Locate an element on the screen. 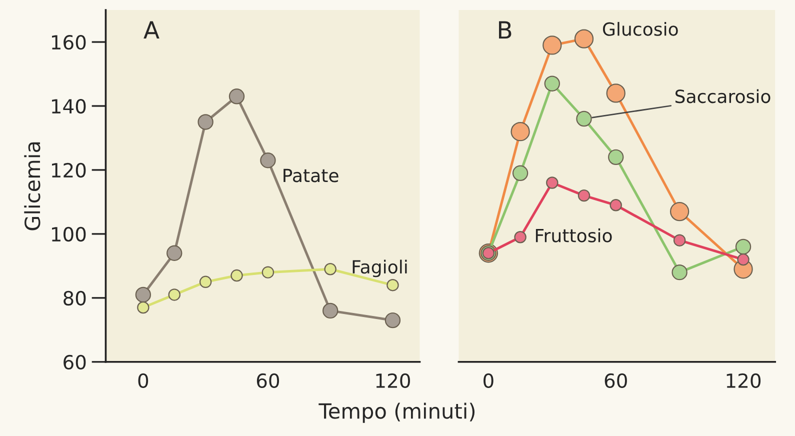 The height and width of the screenshot is (436, 795). series-label: Fagioli is located at coordinates (379, 269).